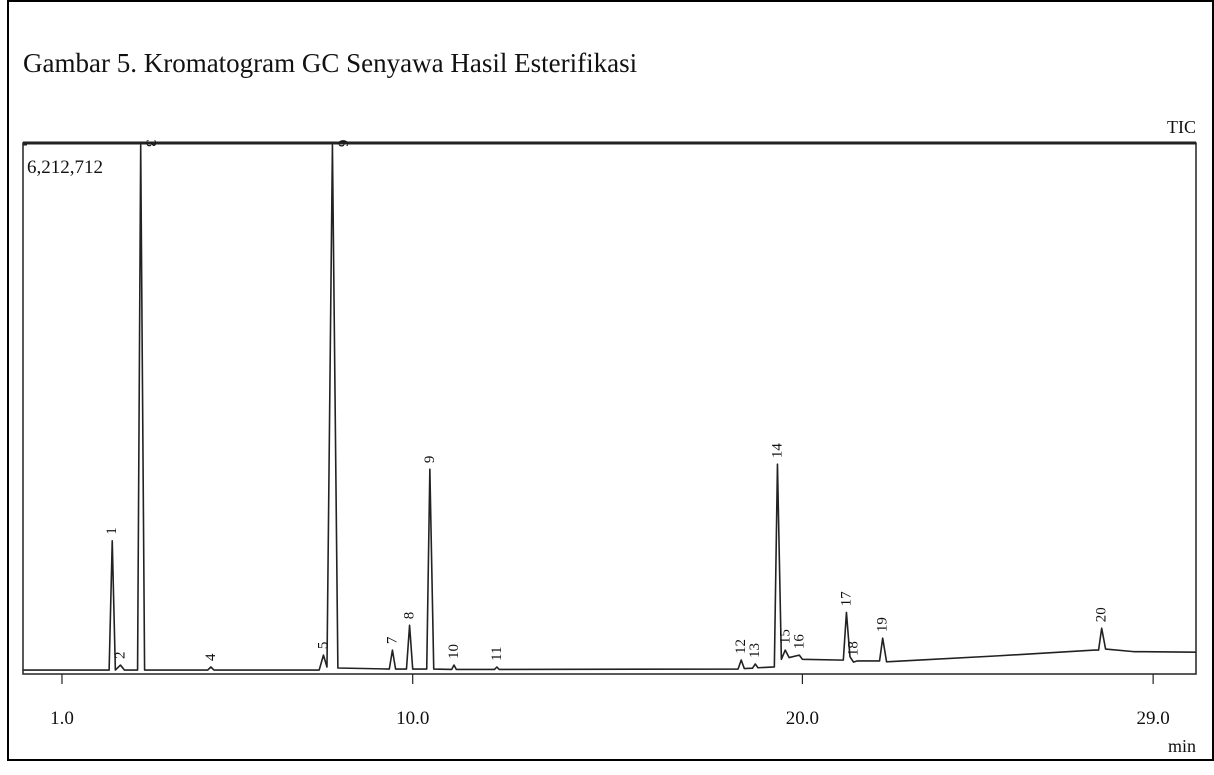  Describe the element at coordinates (1153, 718) in the screenshot. I see `x-tick-label: 29.0` at that location.